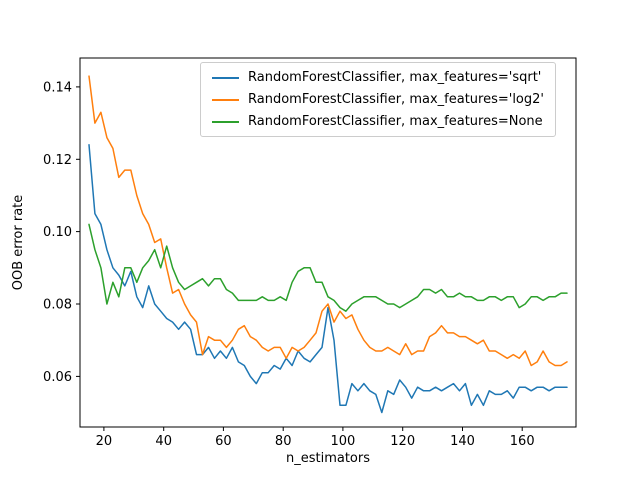 This screenshot has width=640, height=480. I want to click on y-axis-label: OOB error rate, so click(18, 243).